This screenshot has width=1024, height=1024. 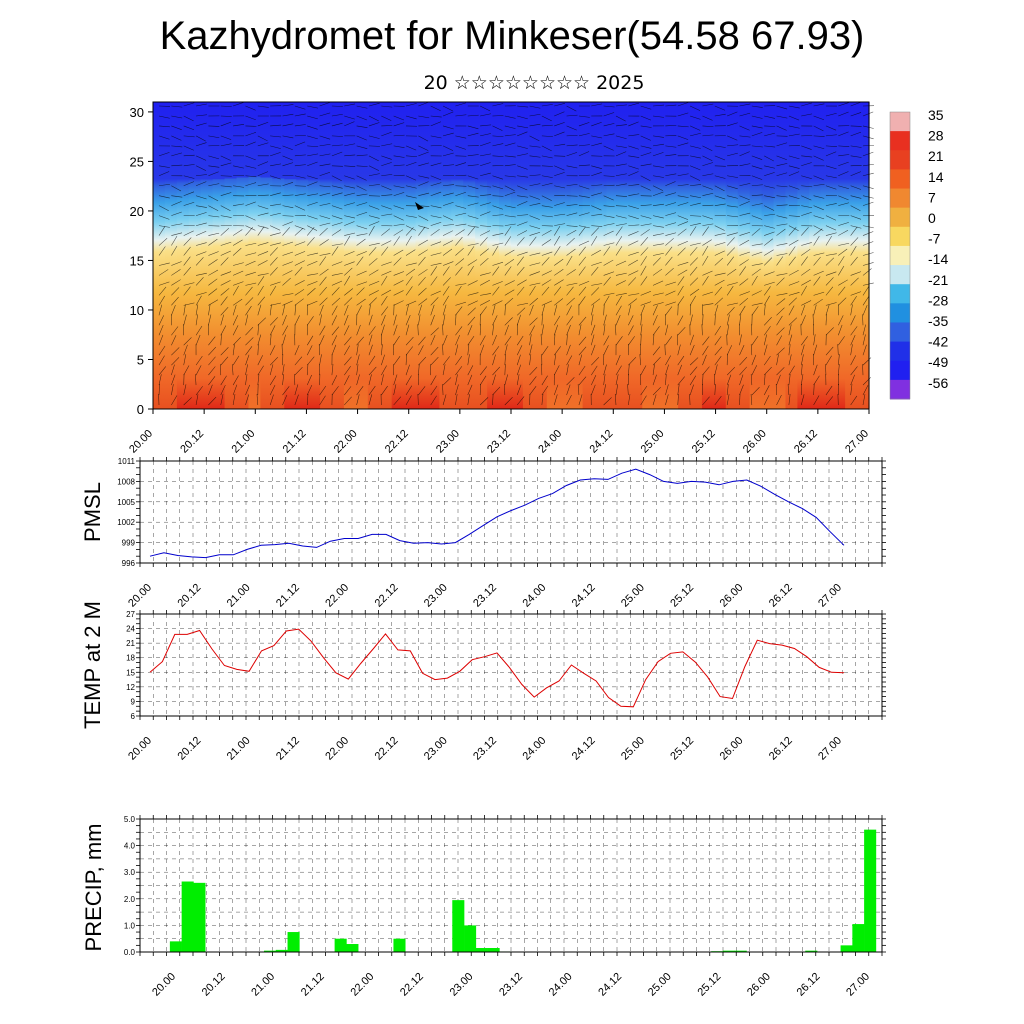 I want to click on y-tick-label: 5.0, so click(x=130, y=819).